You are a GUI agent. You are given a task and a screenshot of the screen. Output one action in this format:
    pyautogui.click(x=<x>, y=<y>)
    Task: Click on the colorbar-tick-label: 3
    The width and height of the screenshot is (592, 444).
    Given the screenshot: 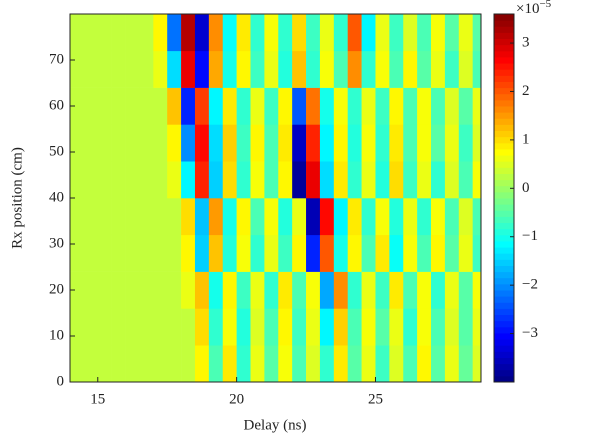 What is the action you would take?
    pyautogui.click(x=526, y=42)
    